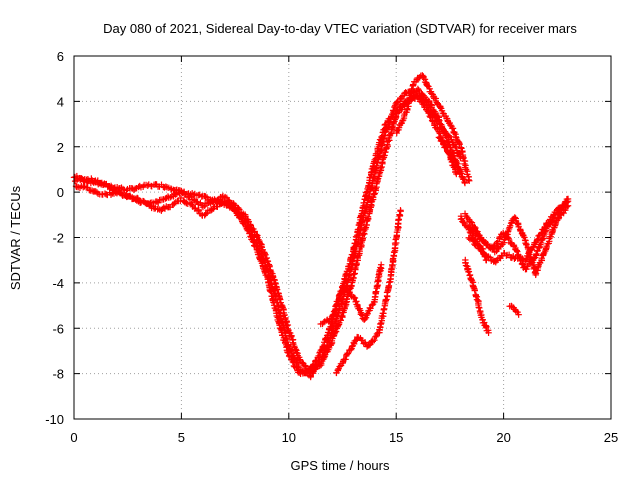  Describe the element at coordinates (181, 437) in the screenshot. I see `x-tick-label: 5` at that location.